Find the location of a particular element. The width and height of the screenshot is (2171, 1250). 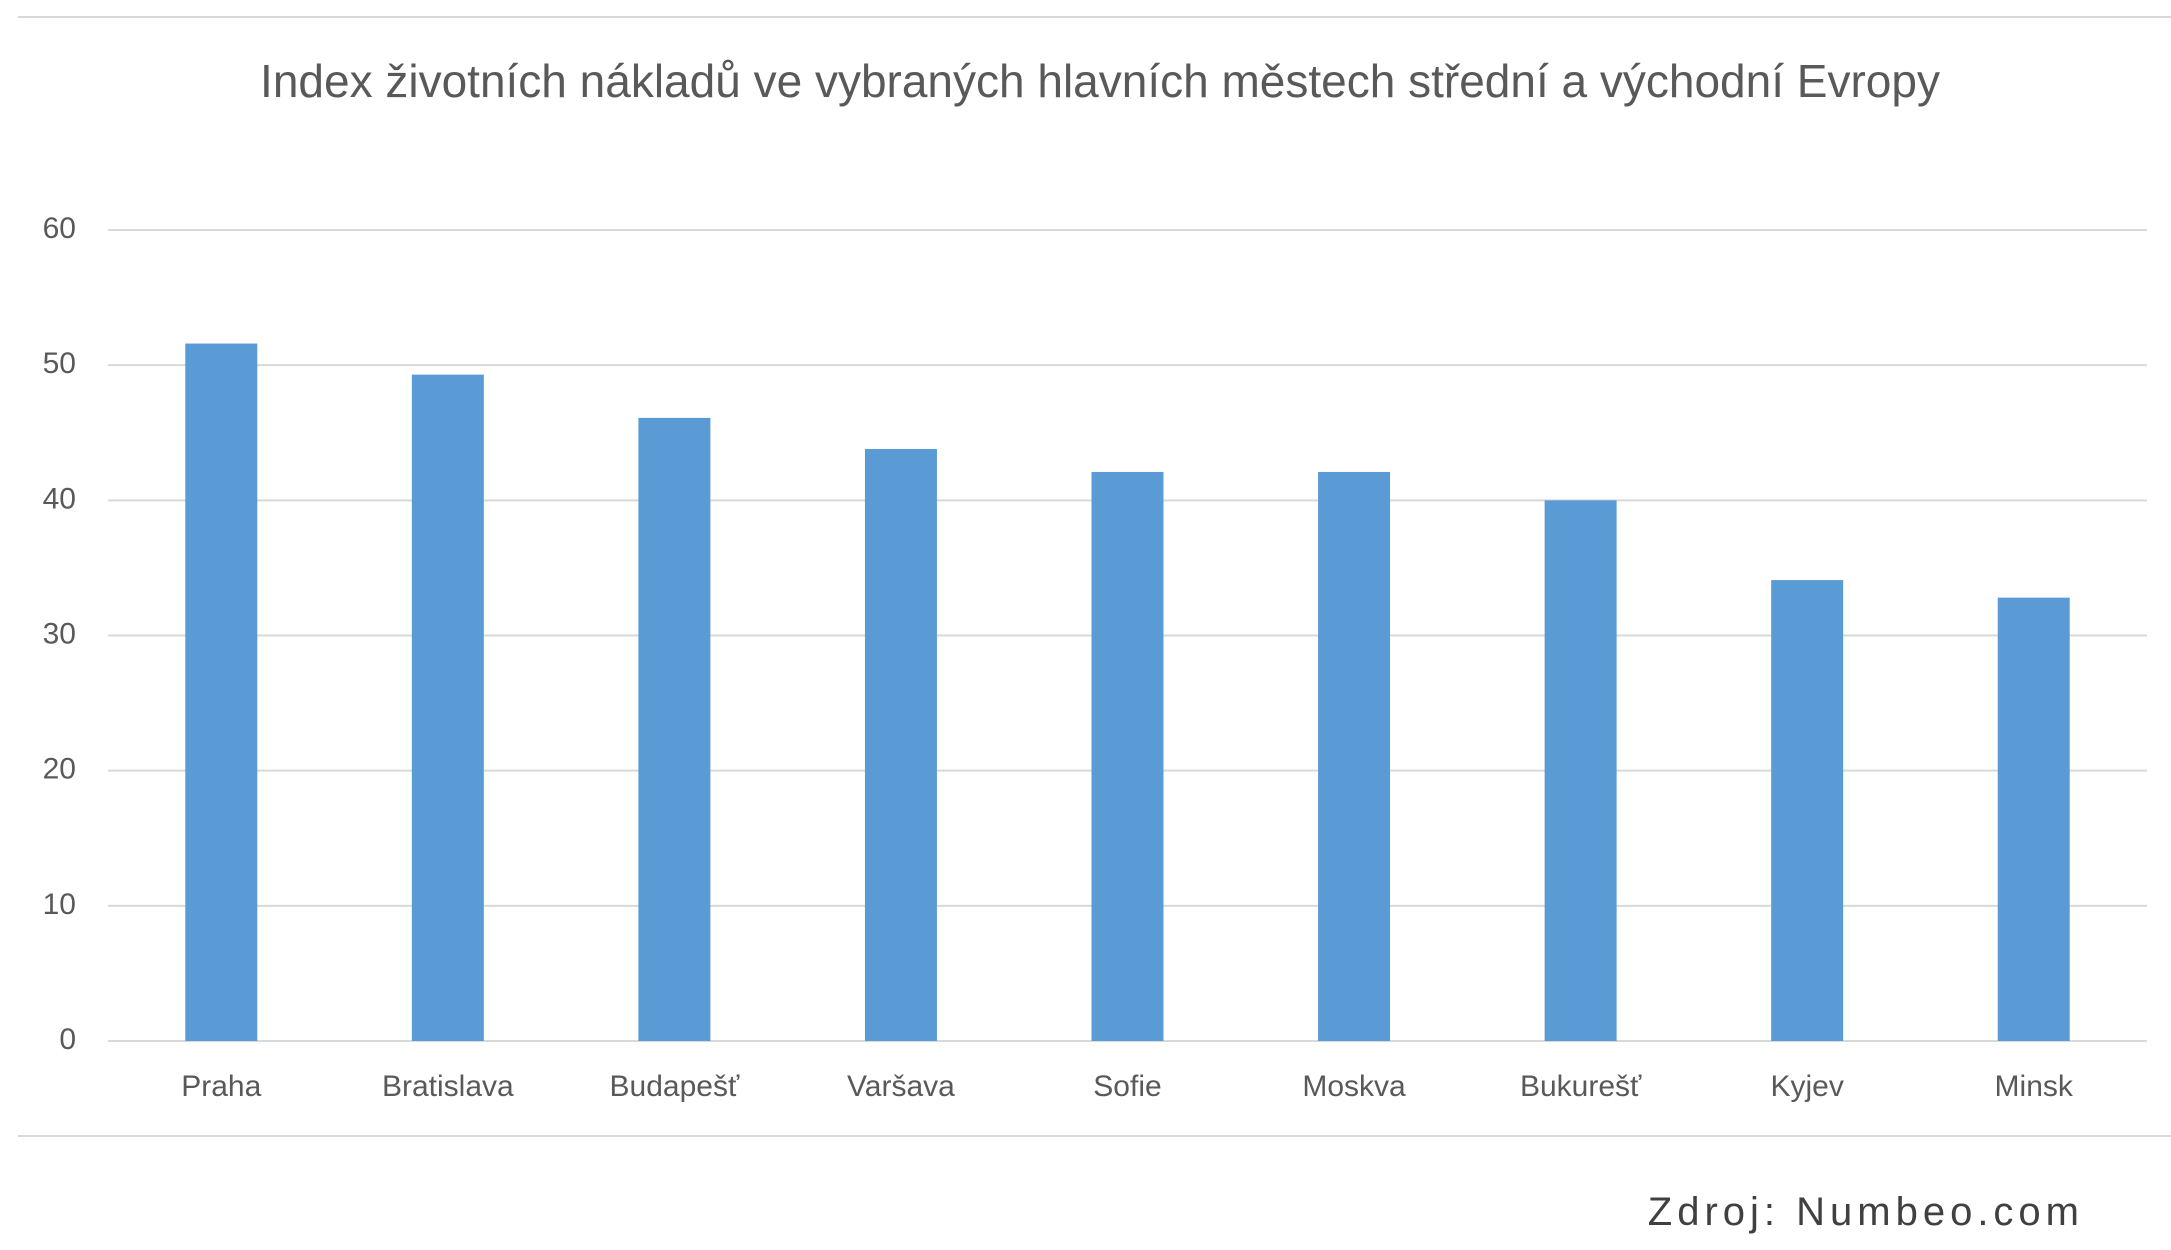

y-tick-label: 30 is located at coordinates (59, 633).